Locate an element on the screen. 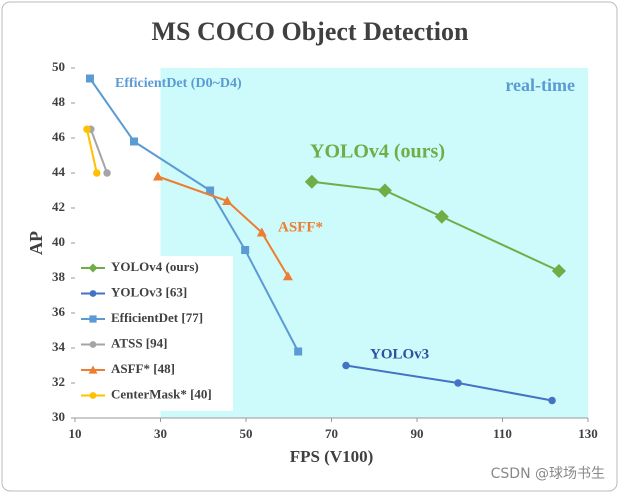 The image size is (619, 493). x-axis-label: FPS (V100) is located at coordinates (332, 456).